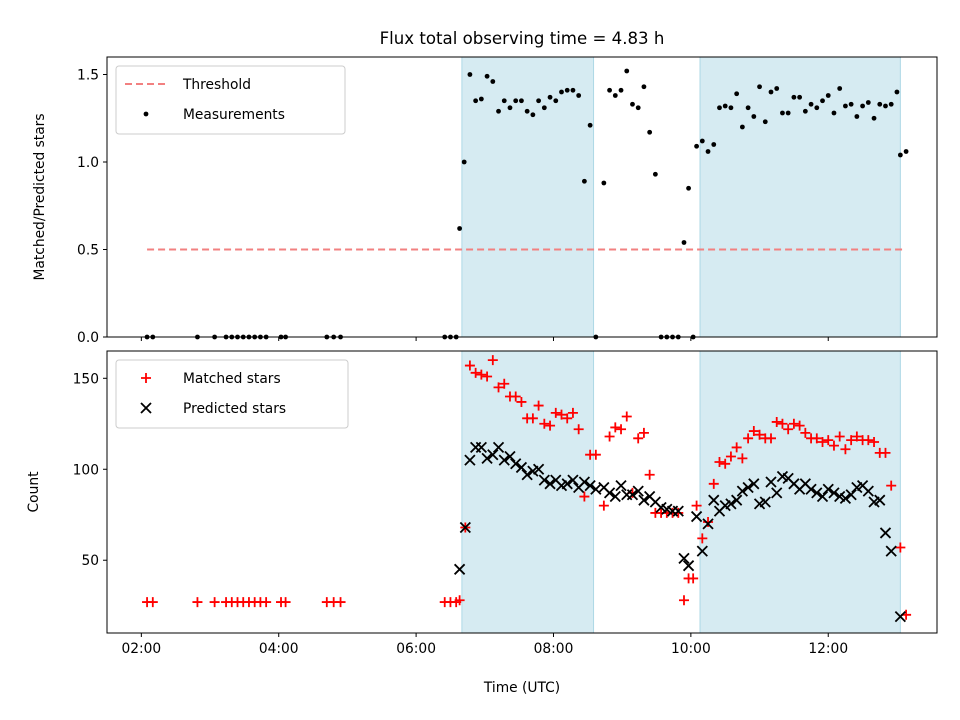 The image size is (960, 720). Describe the element at coordinates (234, 115) in the screenshot. I see `legend-label: Measurements` at that location.